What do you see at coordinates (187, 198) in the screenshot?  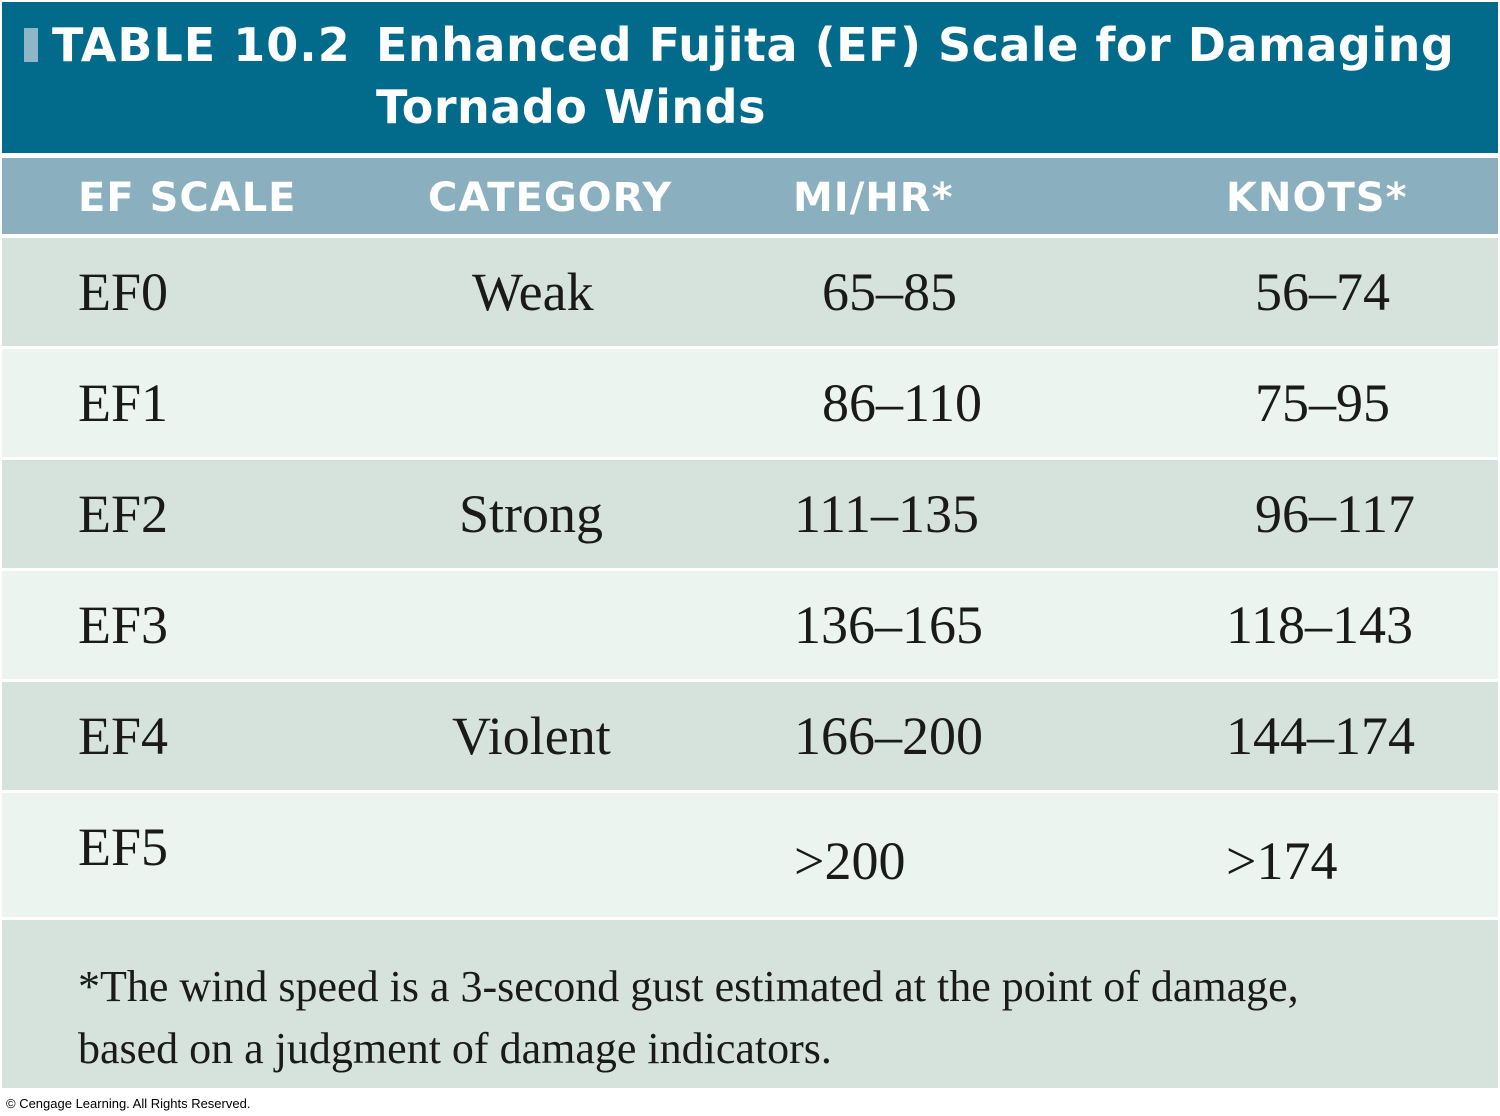 I see `header-ef-scale: EF SCALE` at bounding box center [187, 198].